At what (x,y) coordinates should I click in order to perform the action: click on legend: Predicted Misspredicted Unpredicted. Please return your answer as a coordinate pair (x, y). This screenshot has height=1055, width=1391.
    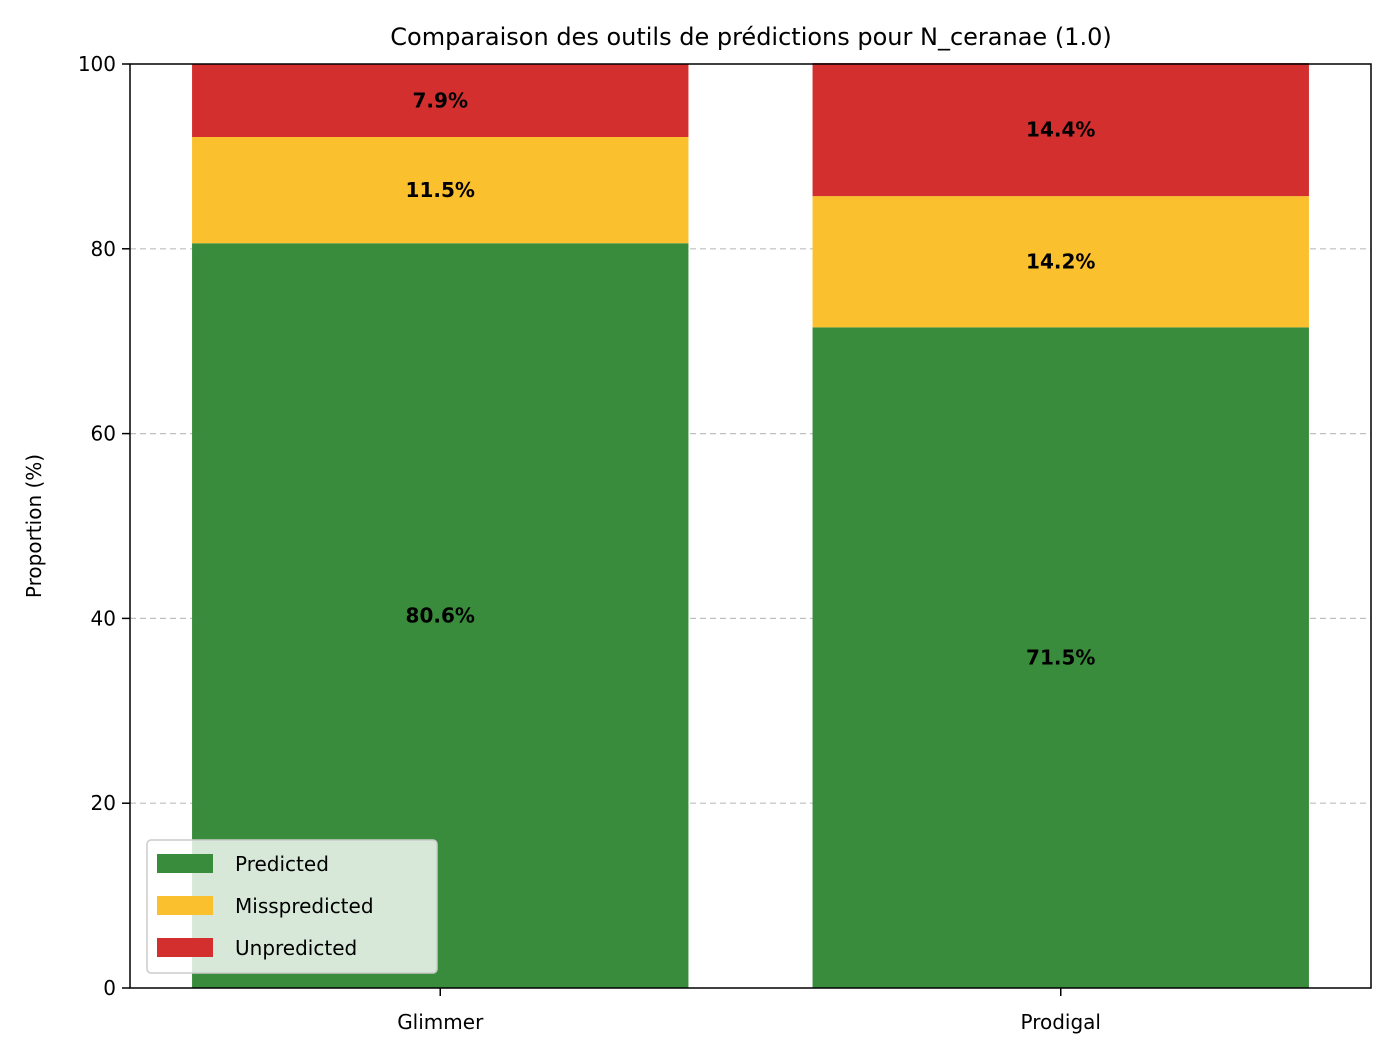
    Looking at the image, I should click on (292, 906).